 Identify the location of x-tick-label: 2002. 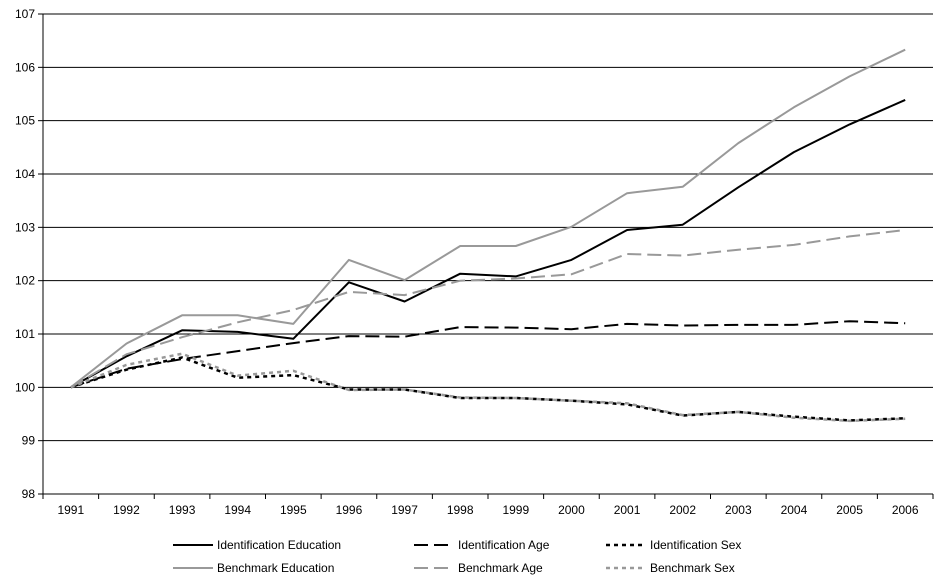
(682, 510).